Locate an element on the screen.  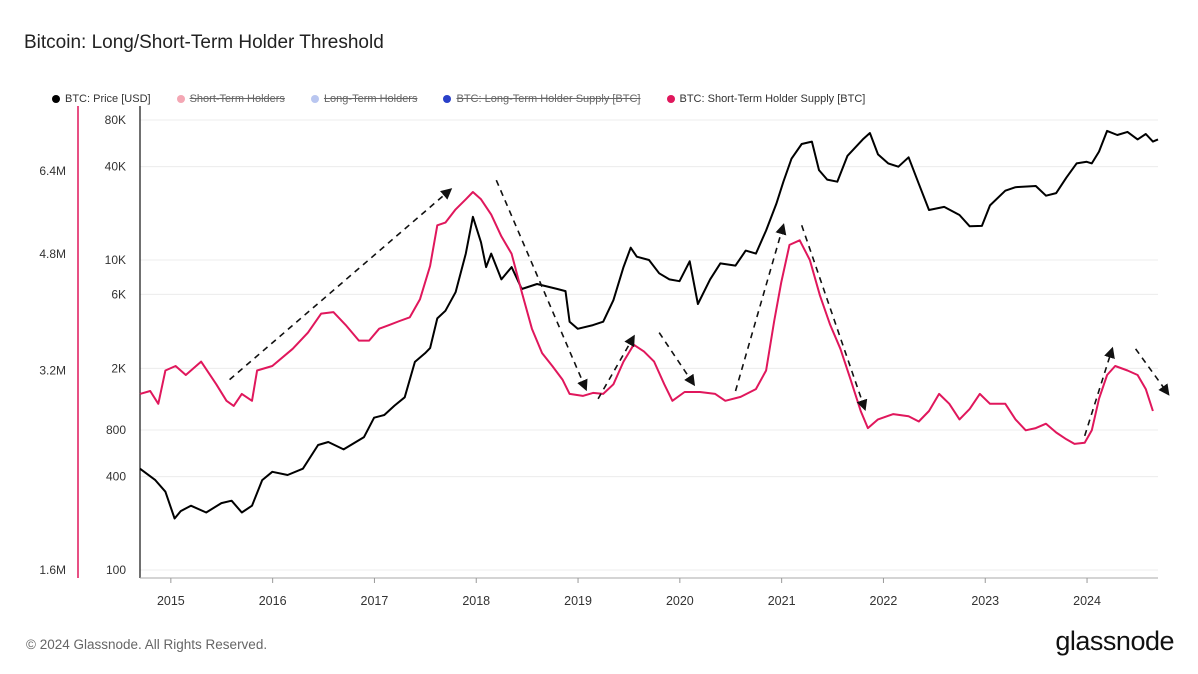
legend-label: Short-Term Holders is located at coordinates (237, 99).